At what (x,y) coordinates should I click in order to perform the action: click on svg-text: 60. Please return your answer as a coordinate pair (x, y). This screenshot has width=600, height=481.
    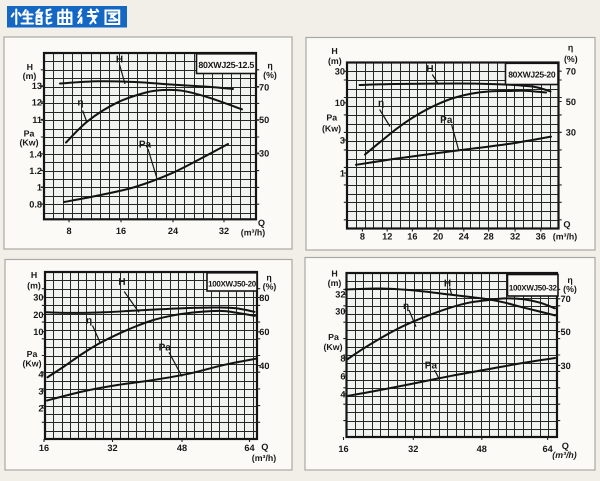
    Looking at the image, I should click on (264, 332).